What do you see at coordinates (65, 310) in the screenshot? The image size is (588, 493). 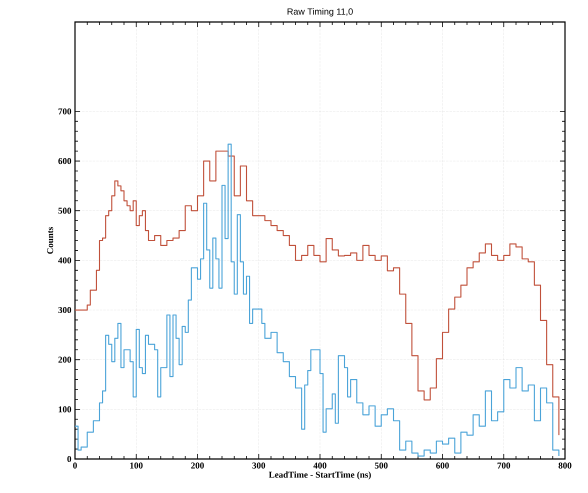 I see `y-tick-label: 300` at bounding box center [65, 310].